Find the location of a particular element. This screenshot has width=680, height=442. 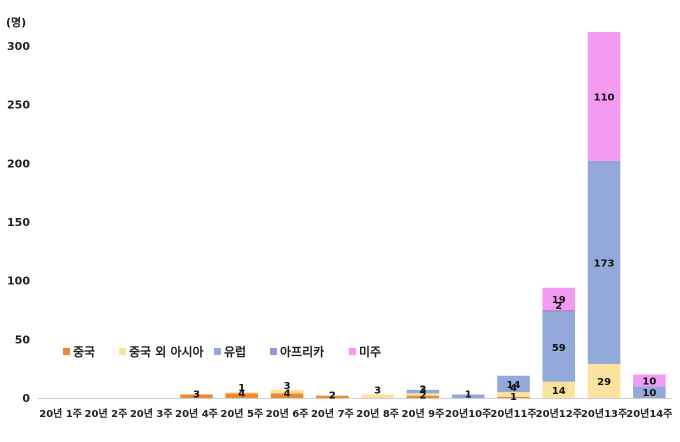

data-label: 59 is located at coordinates (559, 348).